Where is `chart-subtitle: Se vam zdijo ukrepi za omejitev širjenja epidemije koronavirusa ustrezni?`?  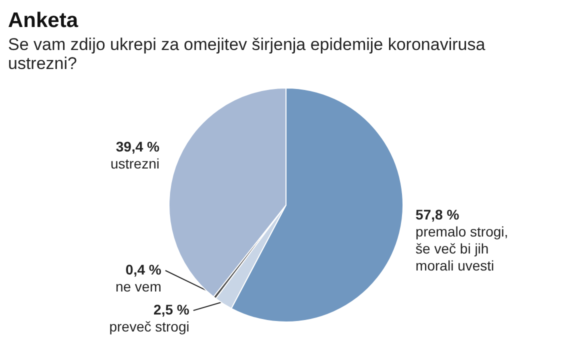
chart-subtitle: Se vam zdijo ukrepi za omejitev širjenja epidemije koronavirusa ustrezni? is located at coordinates (247, 54).